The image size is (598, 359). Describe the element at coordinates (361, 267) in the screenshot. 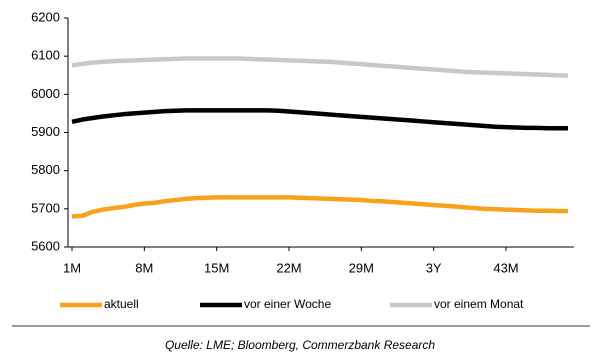

I see `x-tick-label: 29M` at that location.